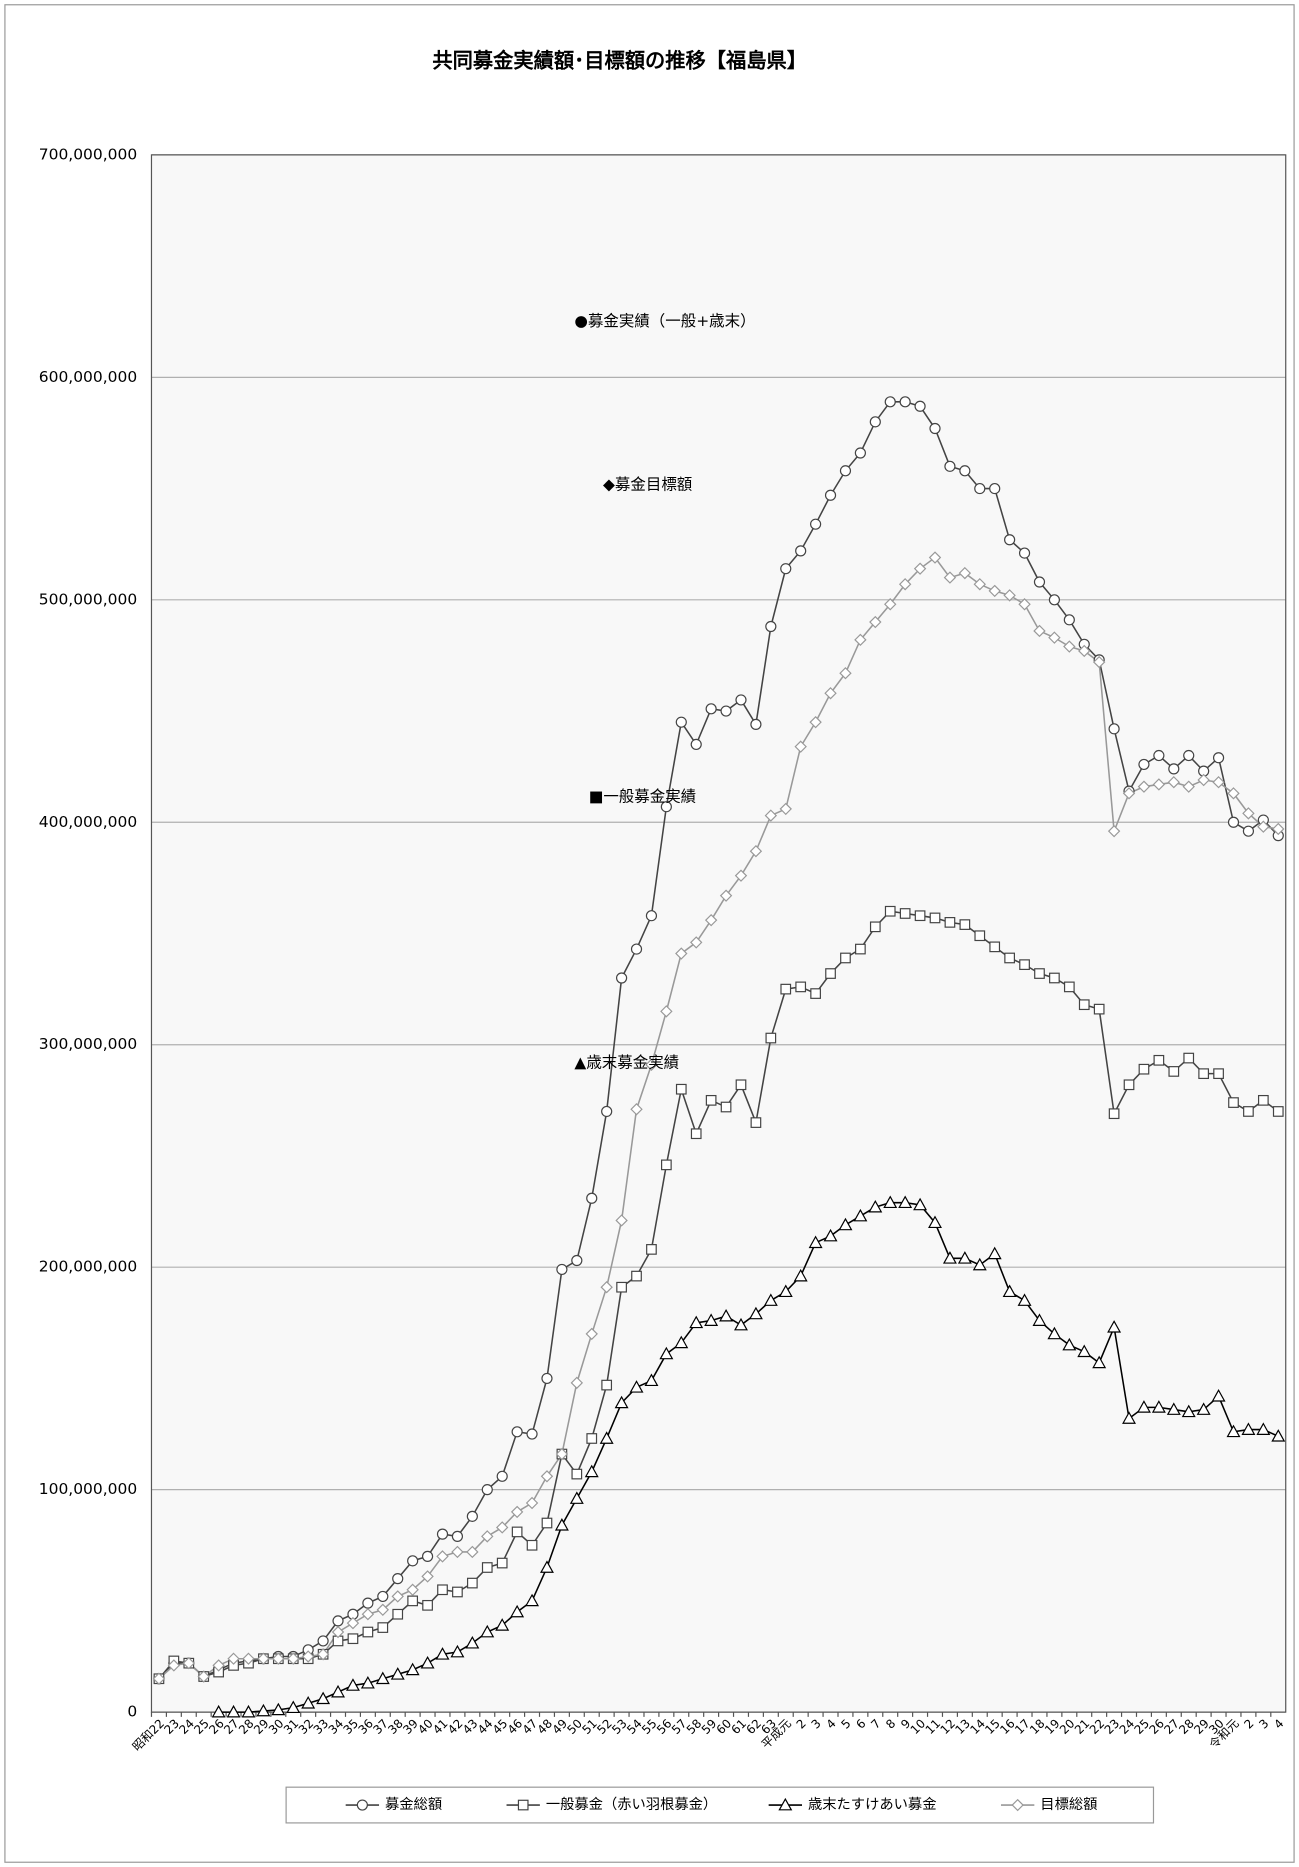  I want to click on legend-label: 募金総額, so click(413, 1804).